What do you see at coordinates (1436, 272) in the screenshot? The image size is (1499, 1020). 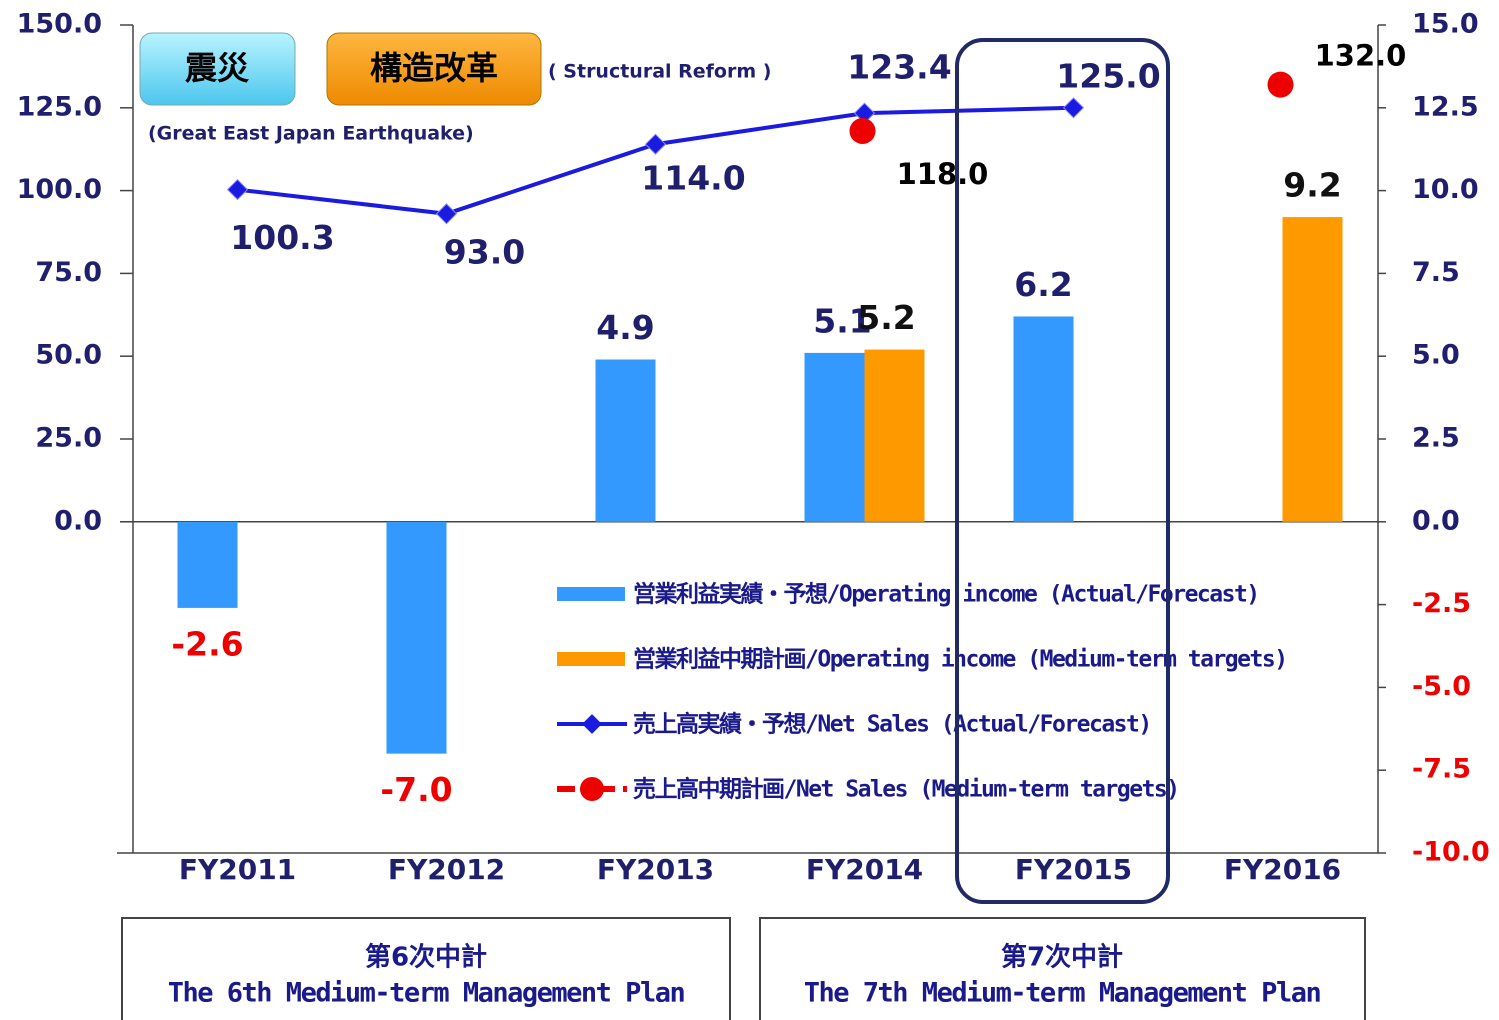 I see `y2-tick-label: 7.5` at bounding box center [1436, 272].